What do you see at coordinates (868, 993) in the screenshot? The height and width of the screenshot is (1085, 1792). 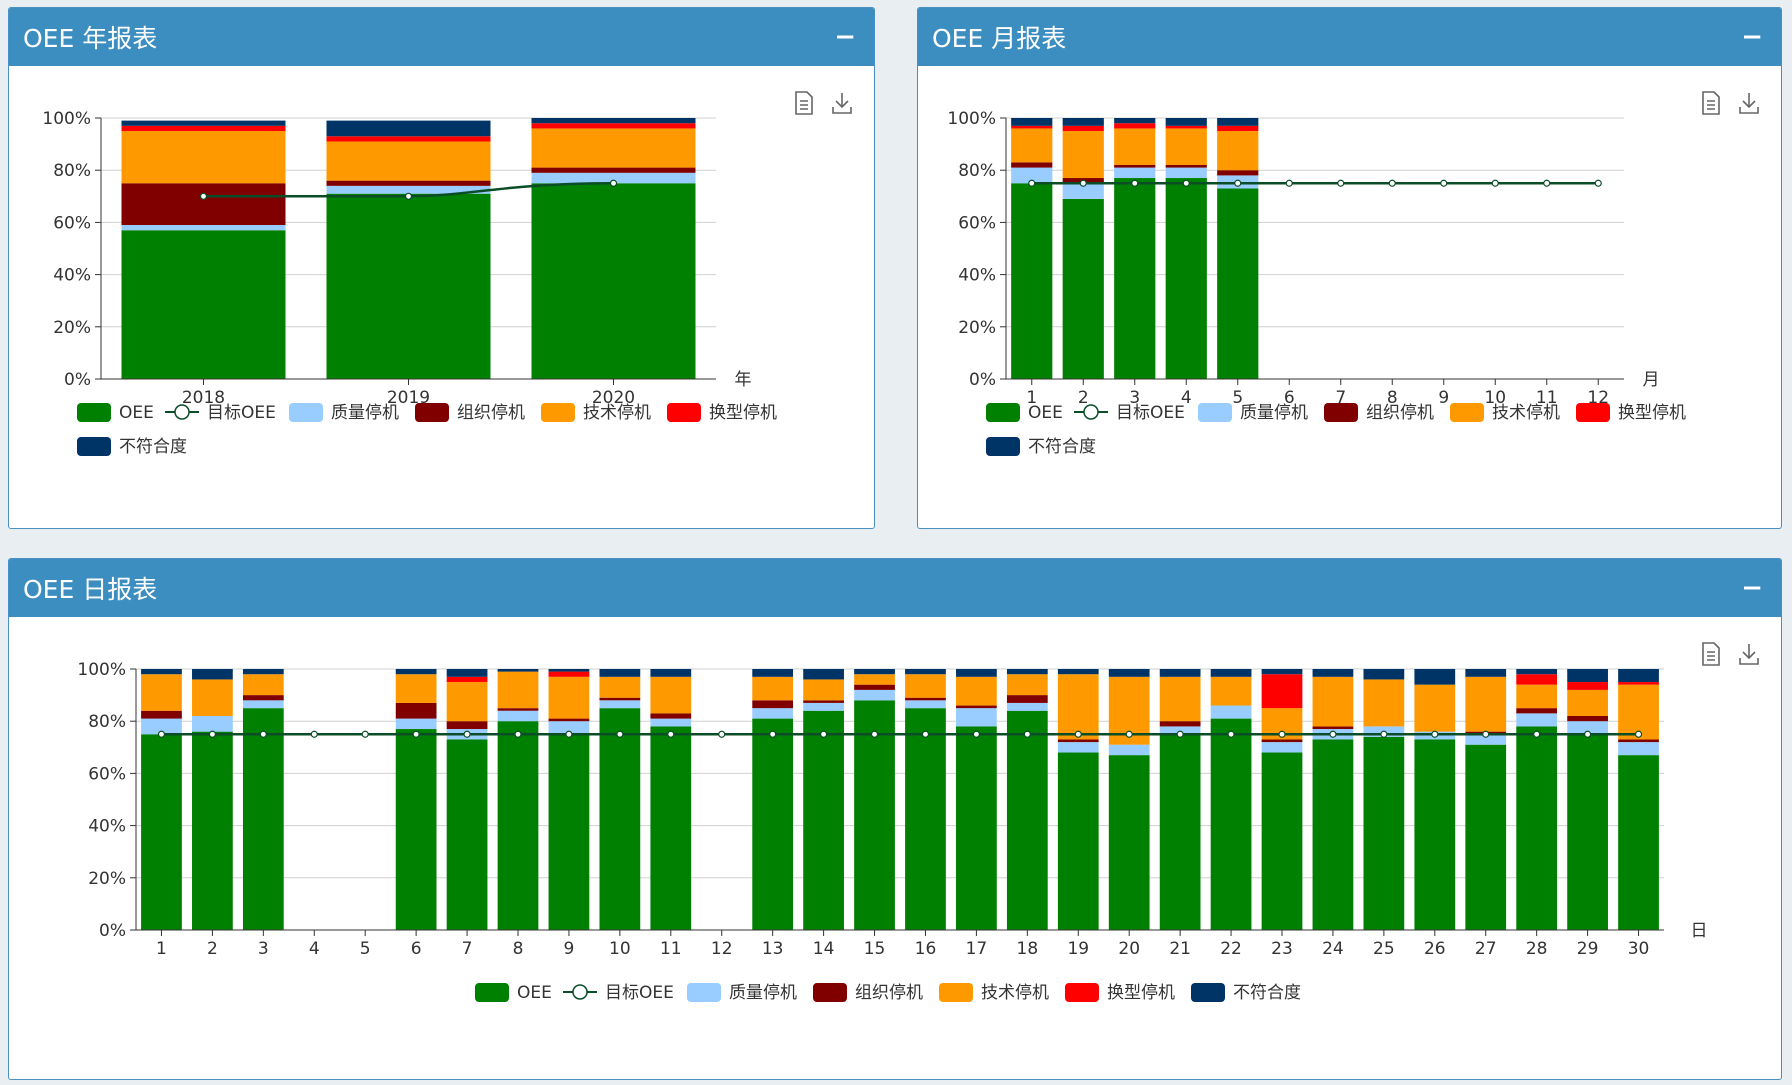 I see `legend-item: 组织停机` at bounding box center [868, 993].